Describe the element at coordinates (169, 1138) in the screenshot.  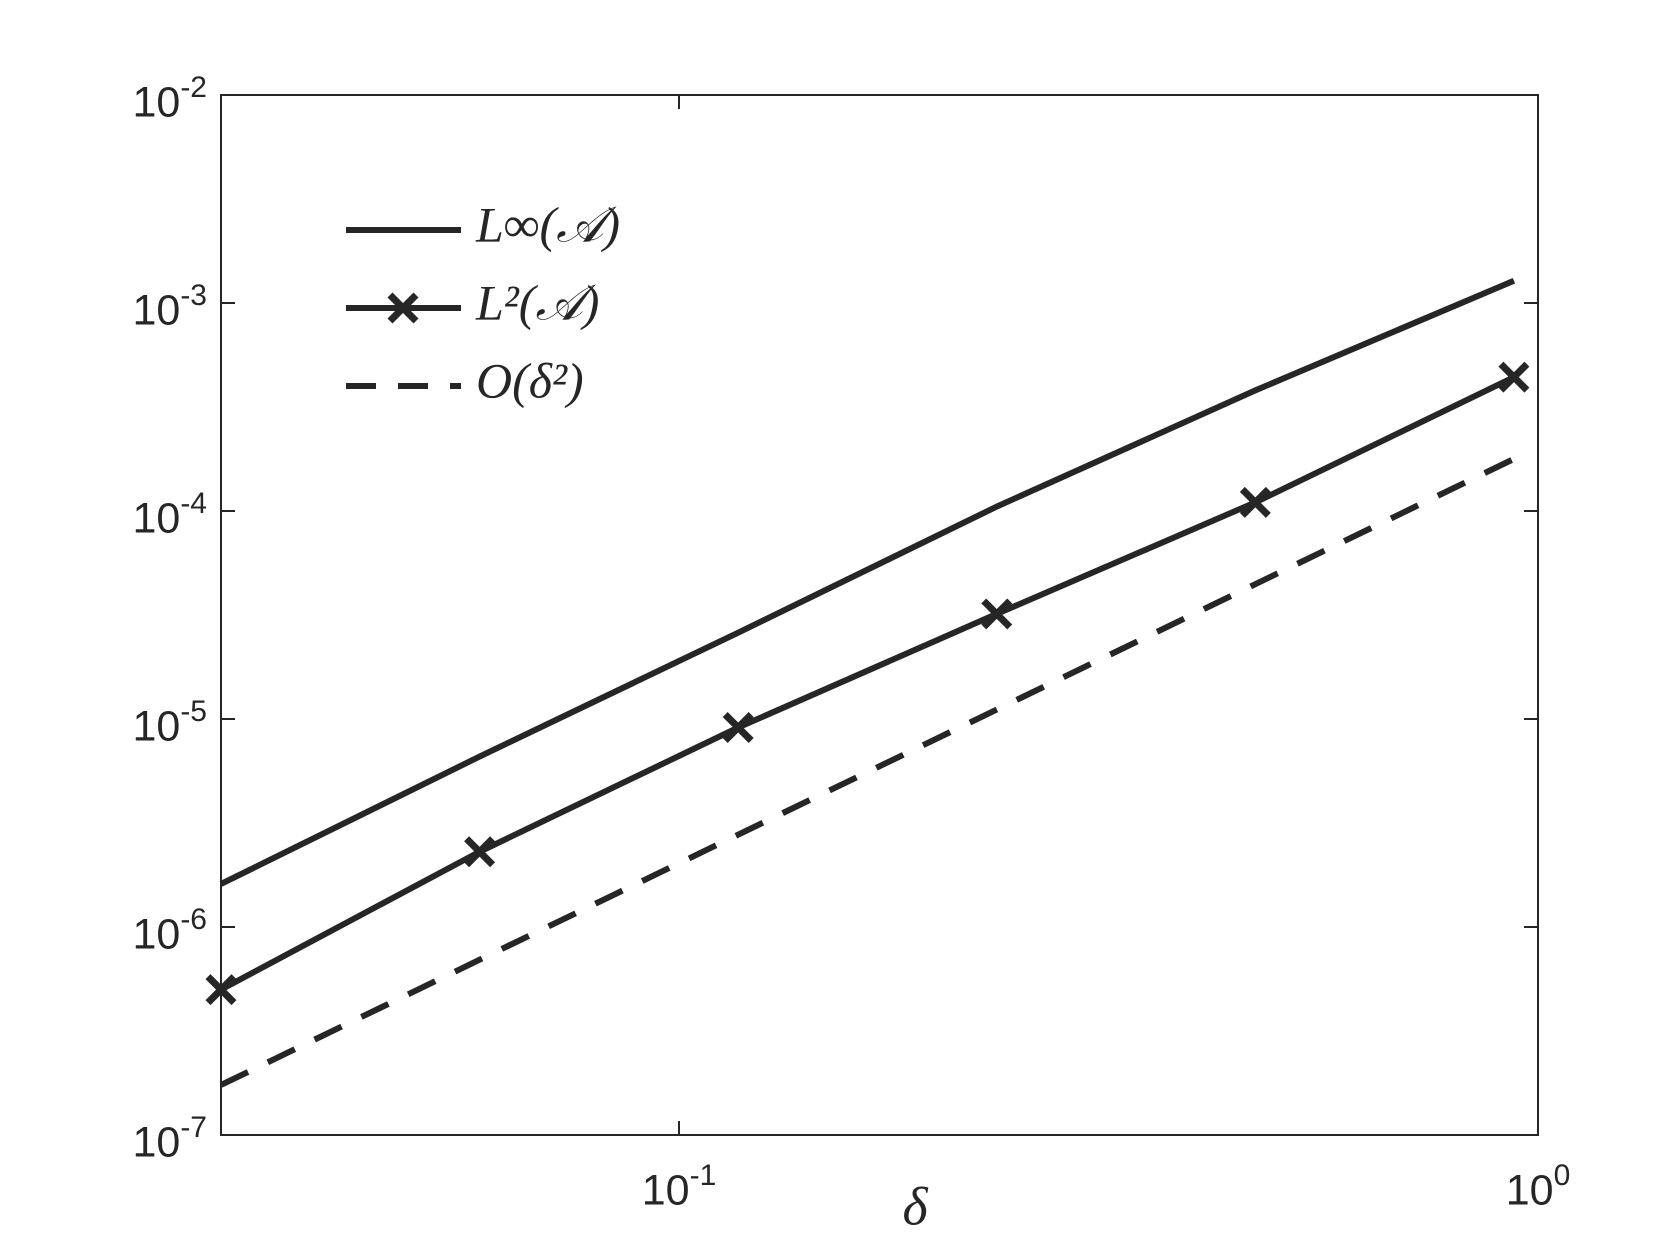
I see `y-tick-label: 10⁻⁷` at that location.